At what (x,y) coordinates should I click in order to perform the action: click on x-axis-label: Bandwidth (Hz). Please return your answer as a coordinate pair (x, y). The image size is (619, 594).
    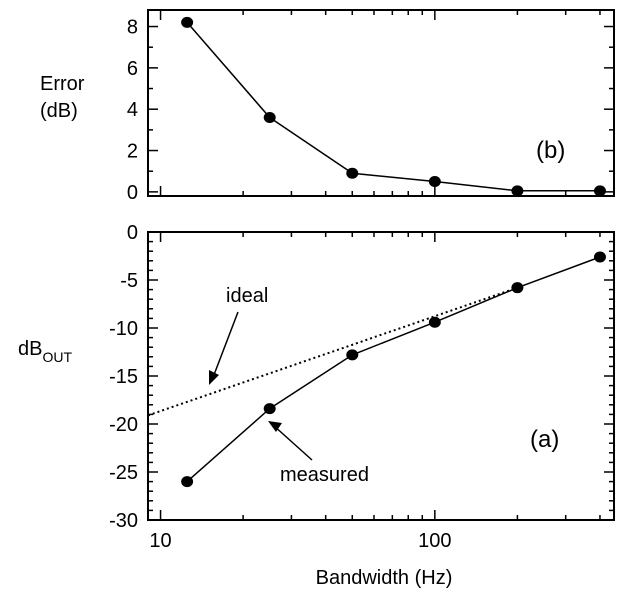
    Looking at the image, I should click on (384, 578).